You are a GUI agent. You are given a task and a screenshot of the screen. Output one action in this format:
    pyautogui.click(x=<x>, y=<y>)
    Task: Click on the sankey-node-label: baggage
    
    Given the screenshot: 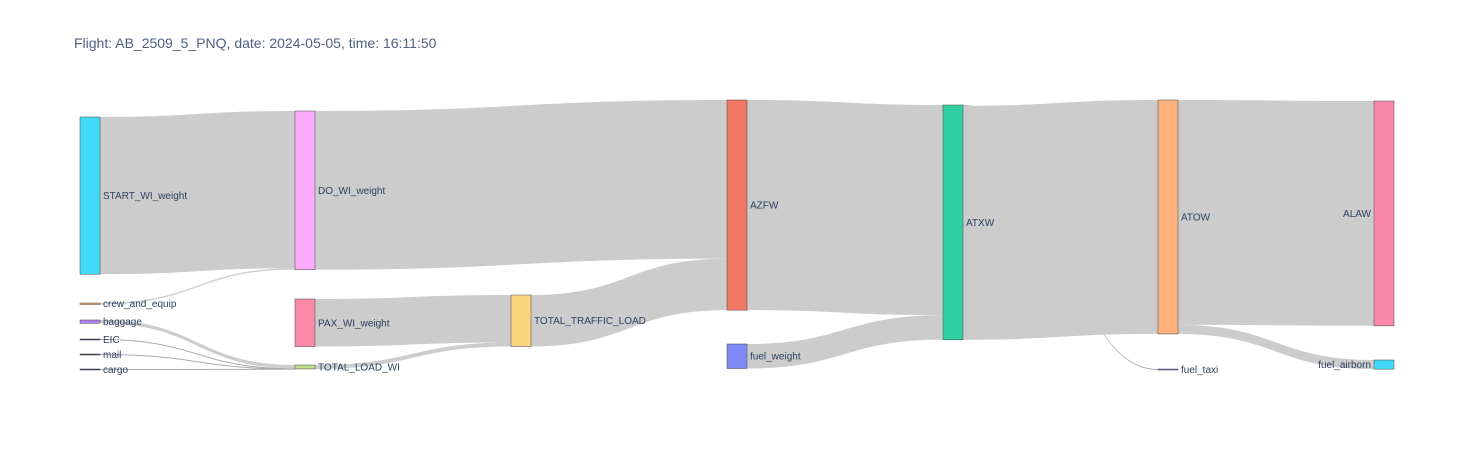 What is the action you would take?
    pyautogui.click(x=122, y=322)
    